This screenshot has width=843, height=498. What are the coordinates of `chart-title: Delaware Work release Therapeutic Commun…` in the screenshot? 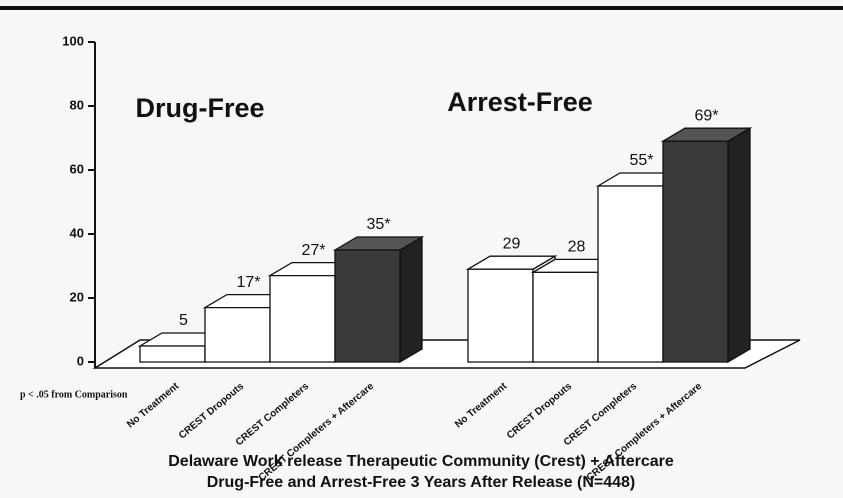 It's located at (421, 461).